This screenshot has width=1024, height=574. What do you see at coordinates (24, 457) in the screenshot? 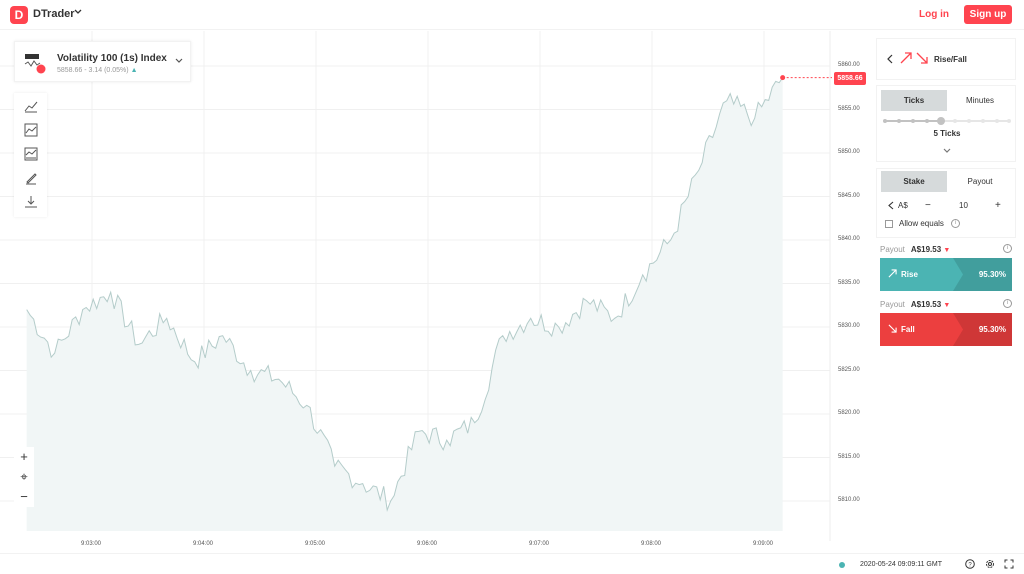
I see `zoom-in-button: +` at bounding box center [24, 457].